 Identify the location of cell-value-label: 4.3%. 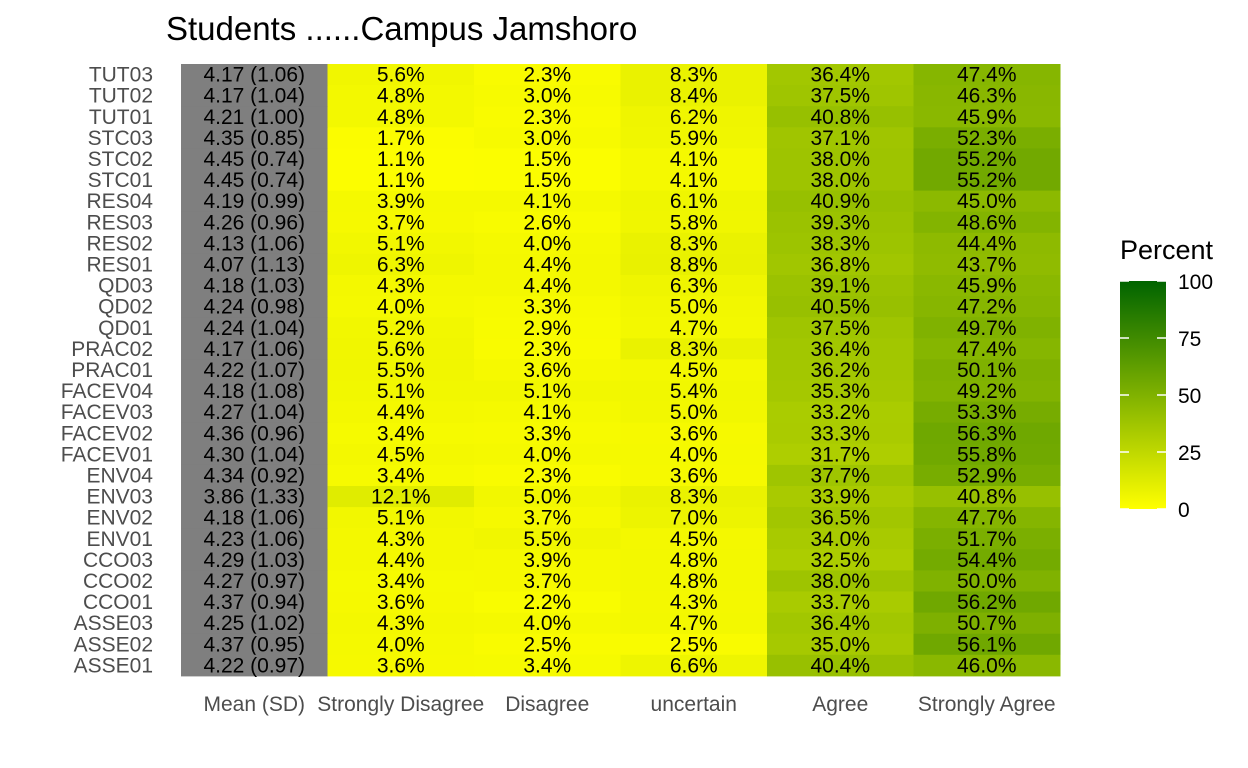
(694, 602).